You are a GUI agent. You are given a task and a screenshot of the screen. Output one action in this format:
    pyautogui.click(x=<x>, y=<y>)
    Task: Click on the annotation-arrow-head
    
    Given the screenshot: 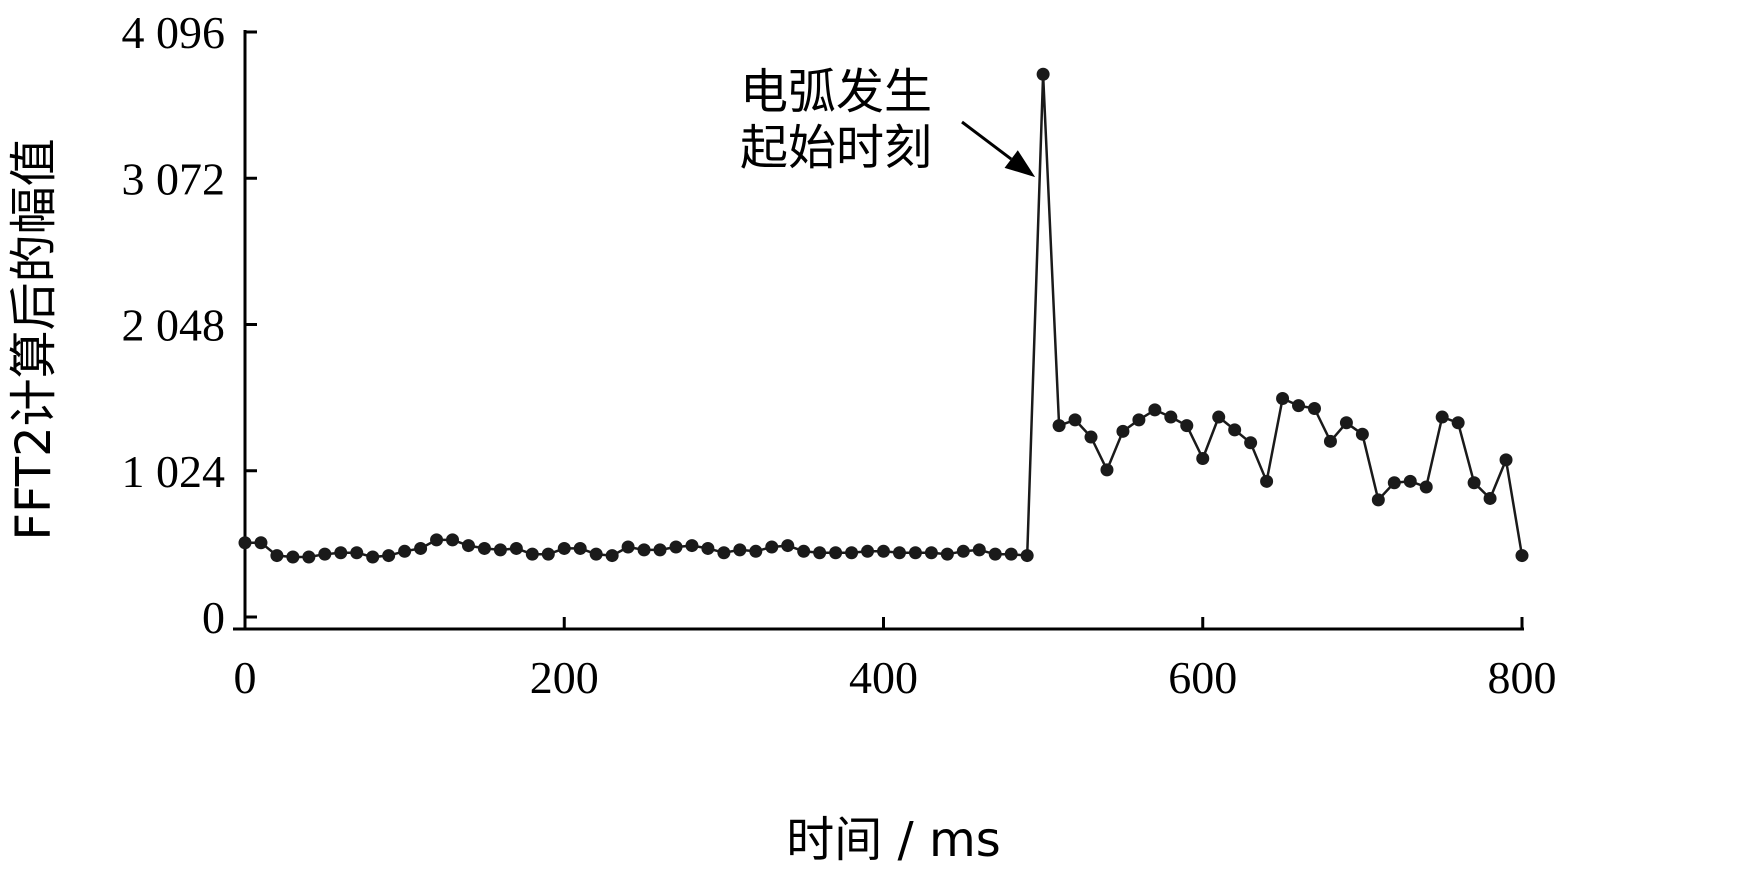 What is the action you would take?
    pyautogui.click(x=1020, y=164)
    